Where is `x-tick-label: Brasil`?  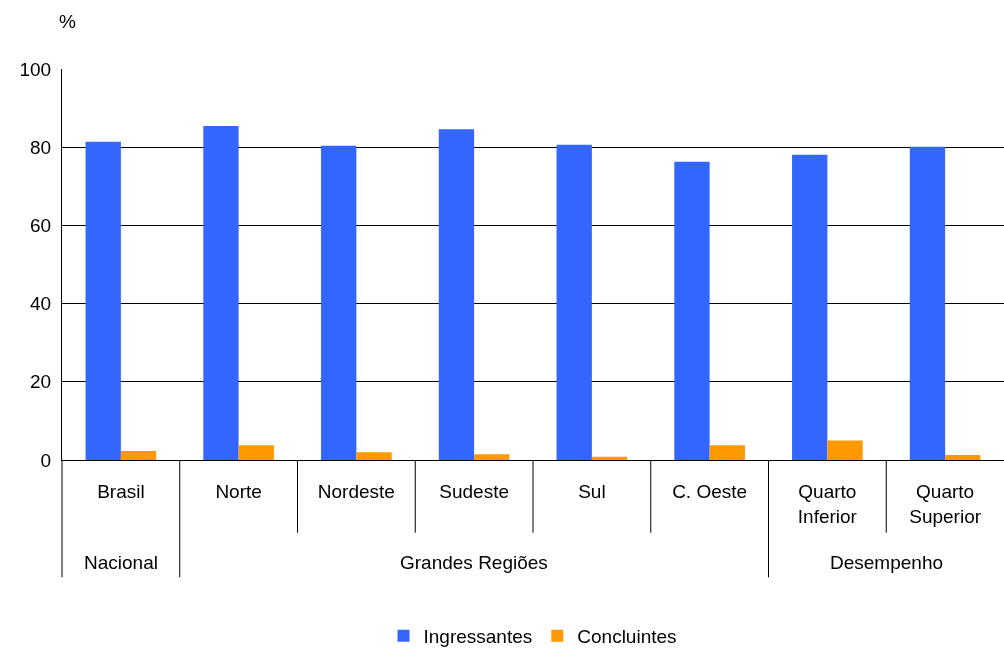 x-tick-label: Brasil is located at coordinates (121, 491).